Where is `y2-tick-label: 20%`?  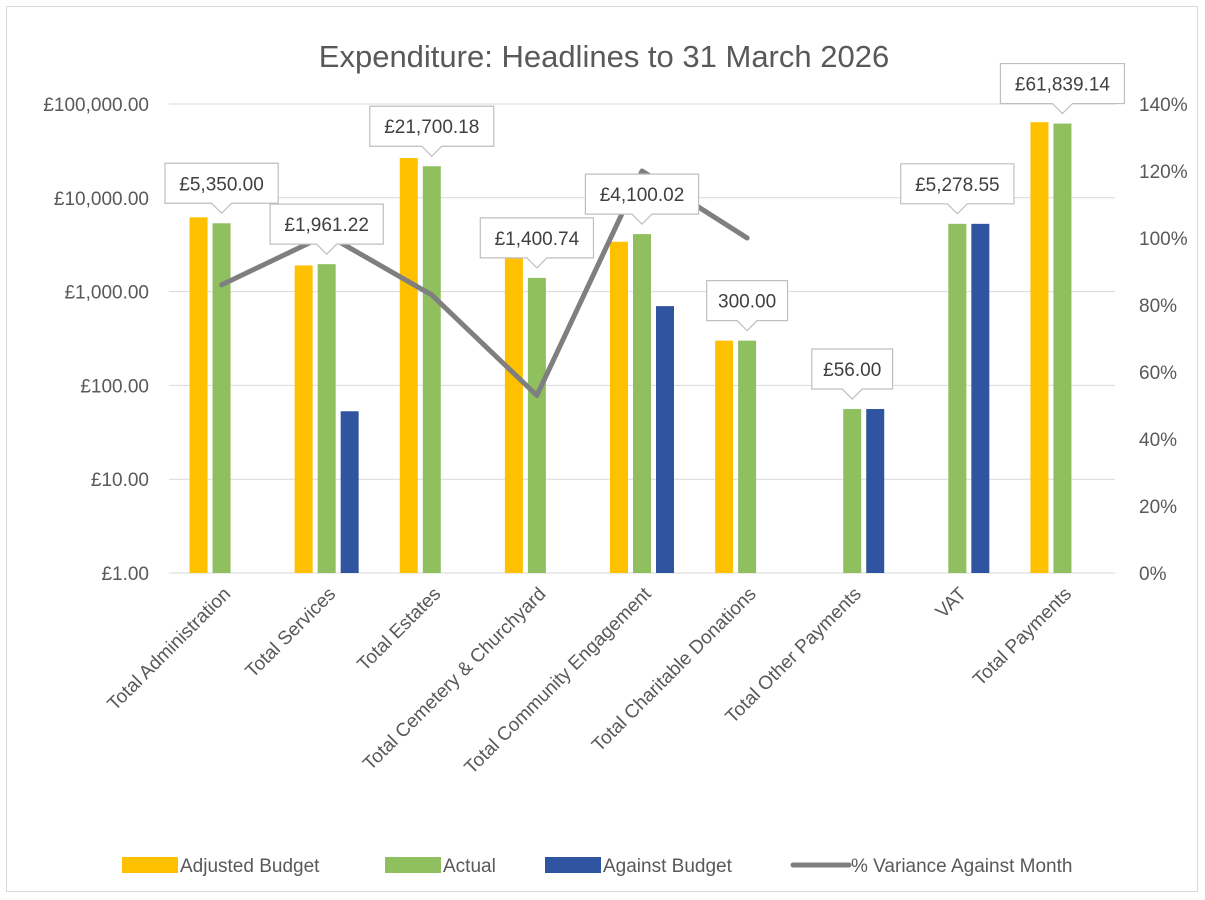
y2-tick-label: 20% is located at coordinates (1158, 507).